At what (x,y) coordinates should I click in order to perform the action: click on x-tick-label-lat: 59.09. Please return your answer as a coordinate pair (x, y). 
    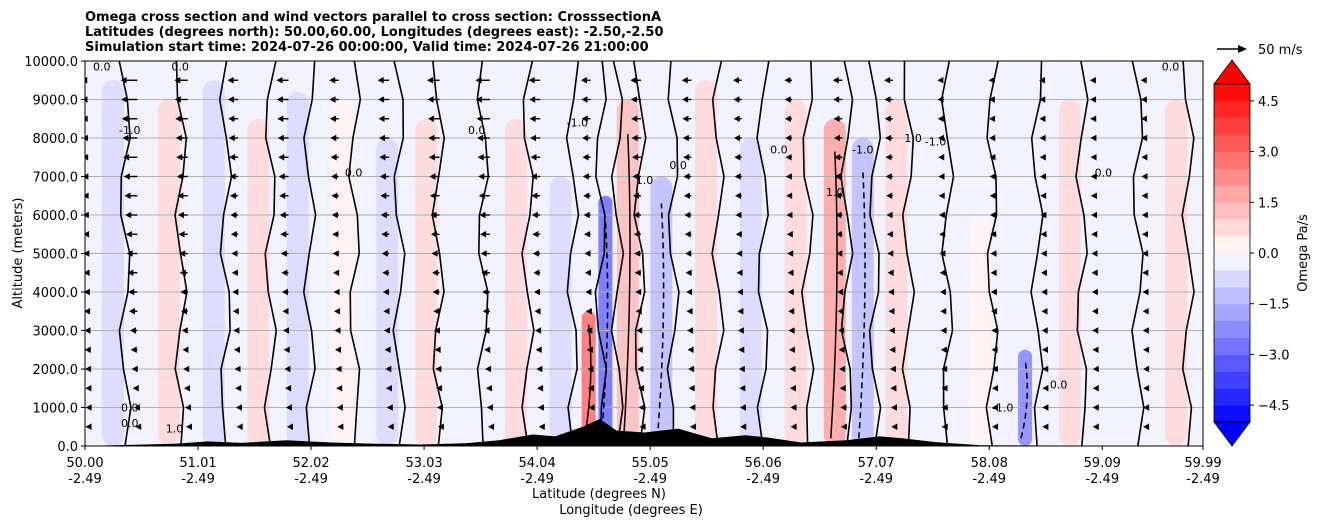
    Looking at the image, I should click on (1102, 463).